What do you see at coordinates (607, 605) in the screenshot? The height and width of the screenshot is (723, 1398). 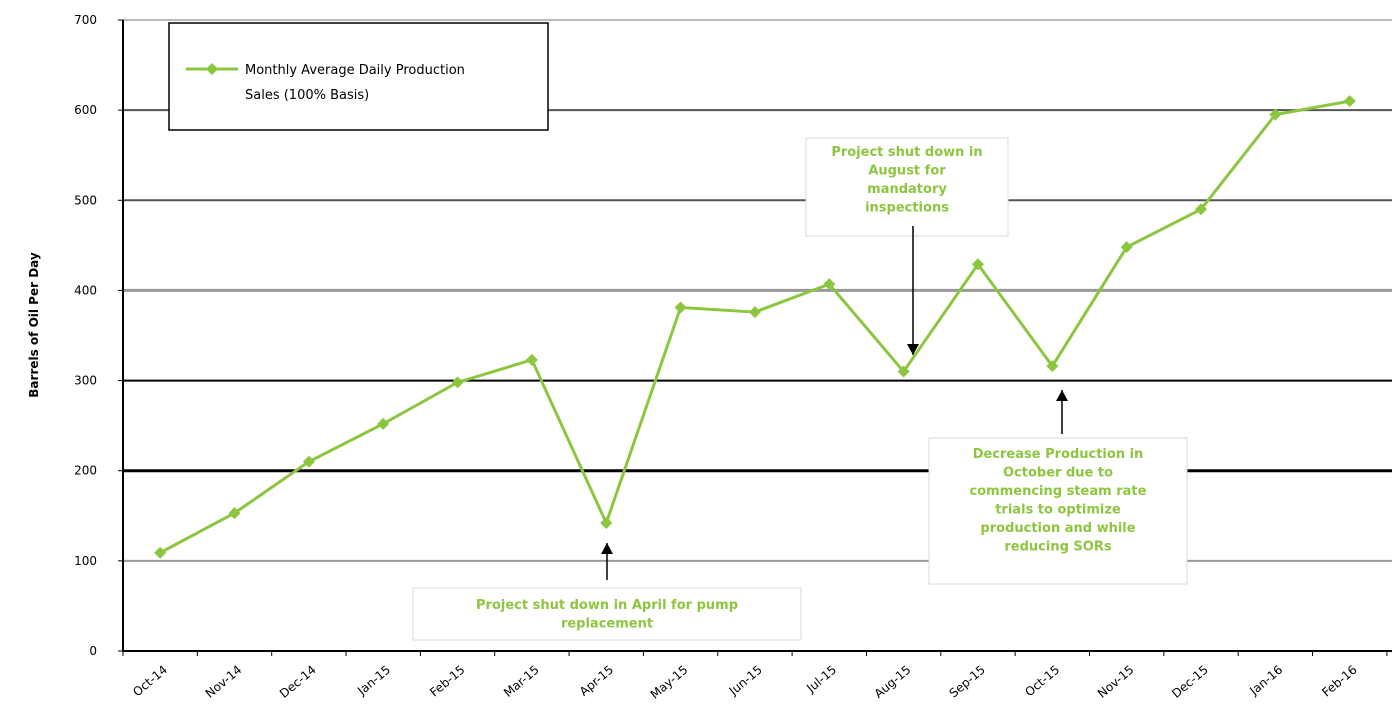 I see `annotation-text: Project shut down in April for pump` at bounding box center [607, 605].